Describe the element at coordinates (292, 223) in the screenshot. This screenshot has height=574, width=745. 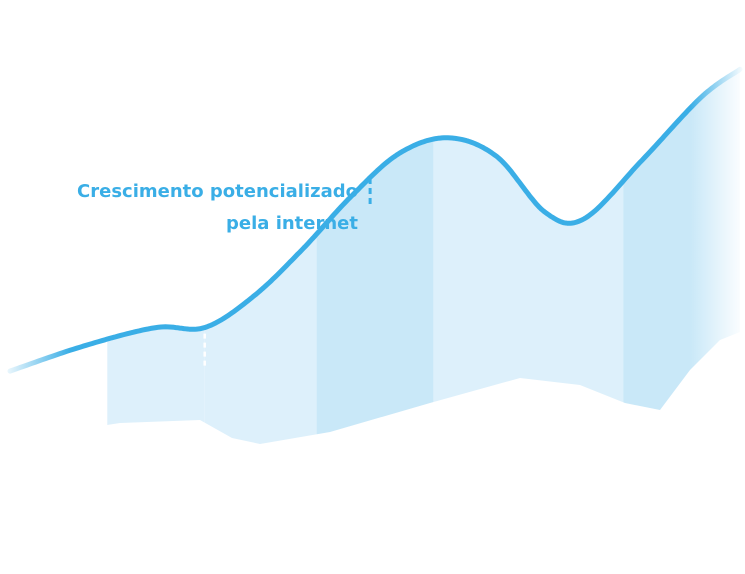
I see `annotation-line-2: pela internet` at that location.